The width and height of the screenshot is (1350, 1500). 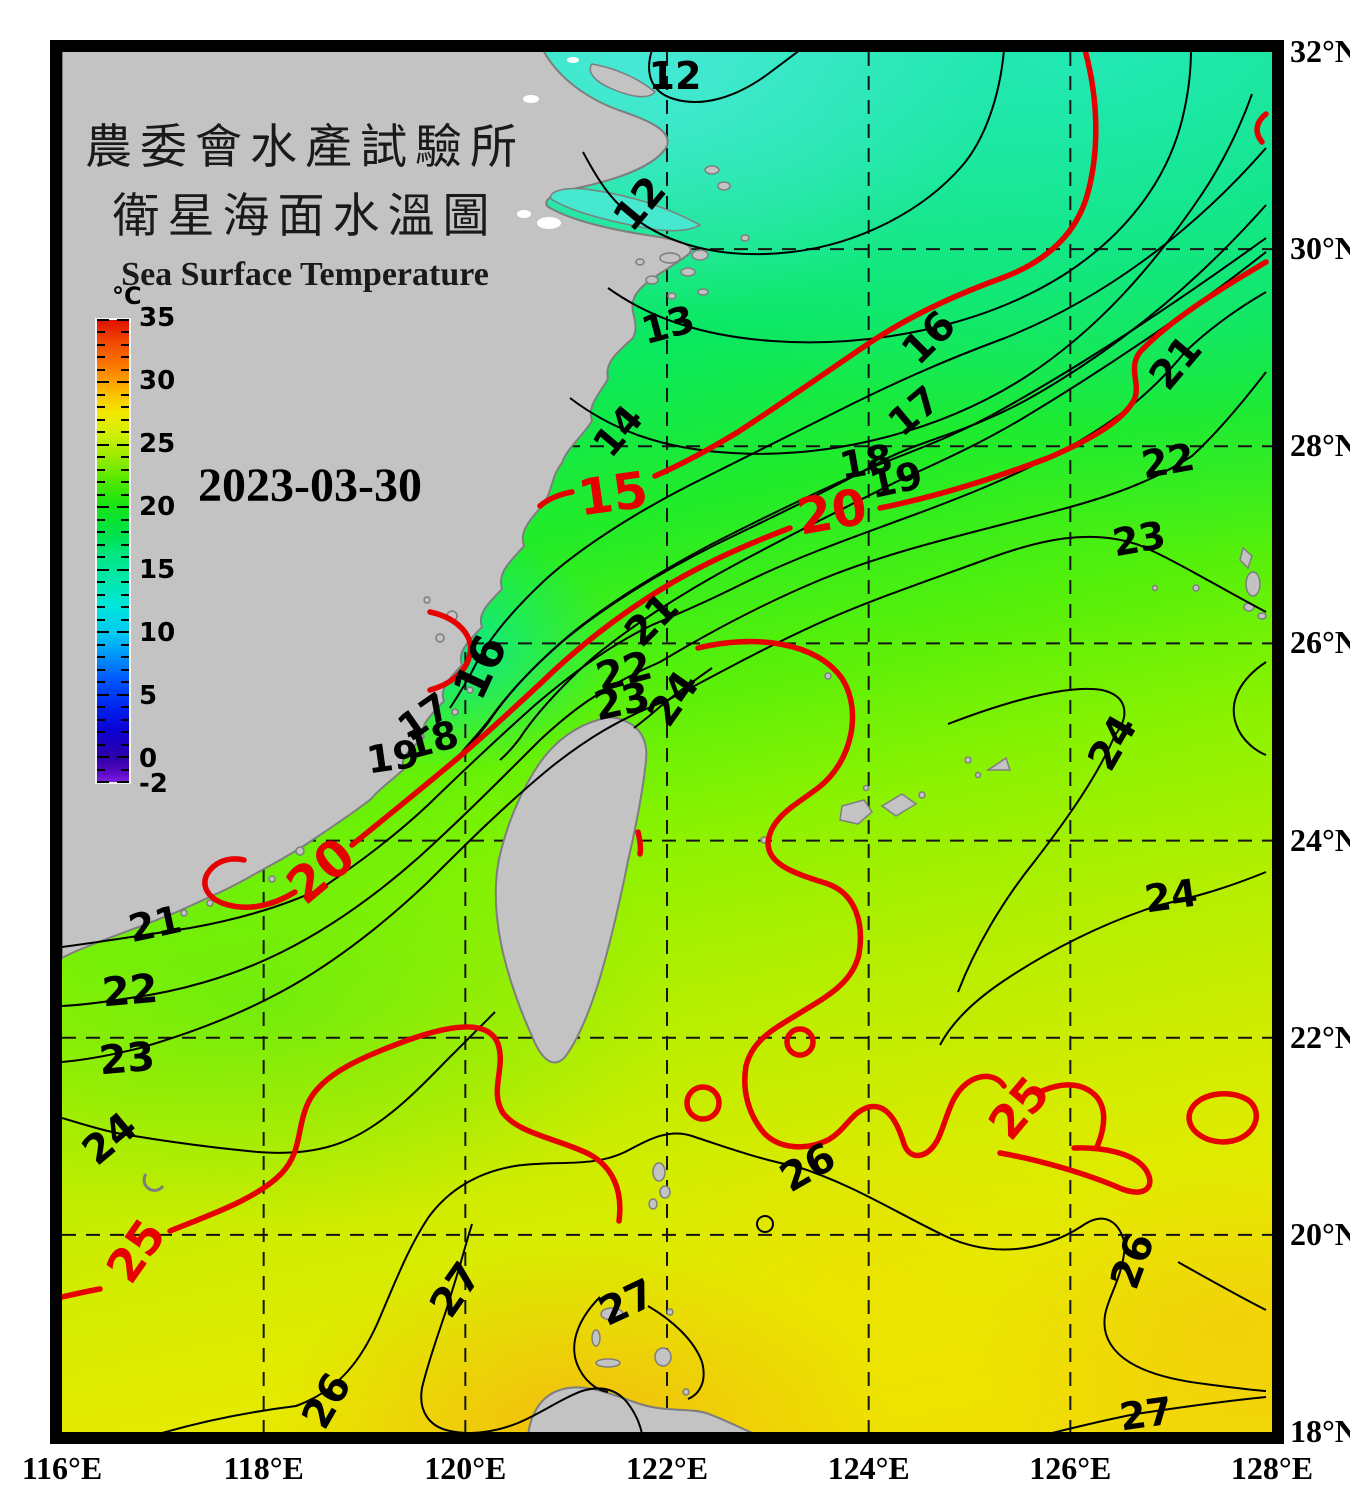 What do you see at coordinates (1070, 1468) in the screenshot?
I see `lon-label-126e: 126°E` at bounding box center [1070, 1468].